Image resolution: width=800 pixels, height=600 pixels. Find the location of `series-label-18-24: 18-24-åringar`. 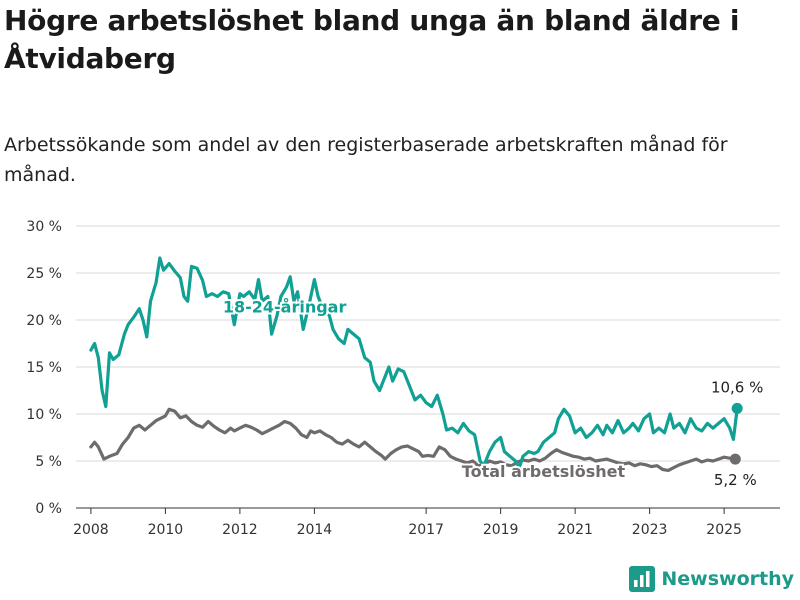

series-label-18-24: 18-24-åringar is located at coordinates (285, 306).